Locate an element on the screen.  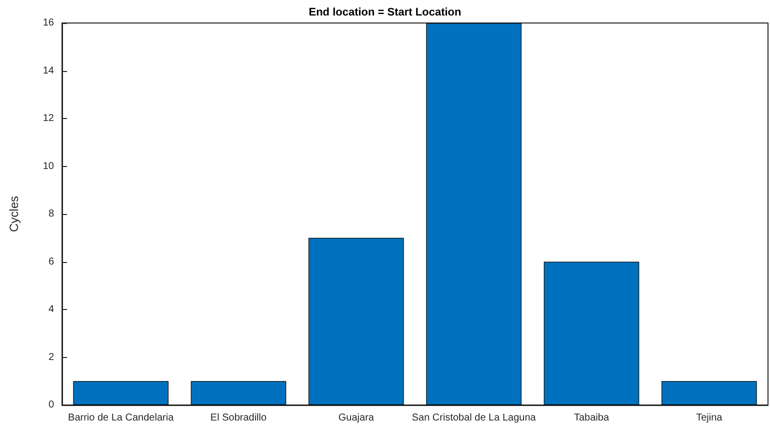
x-tick-label: El Sobradillo is located at coordinates (239, 418).